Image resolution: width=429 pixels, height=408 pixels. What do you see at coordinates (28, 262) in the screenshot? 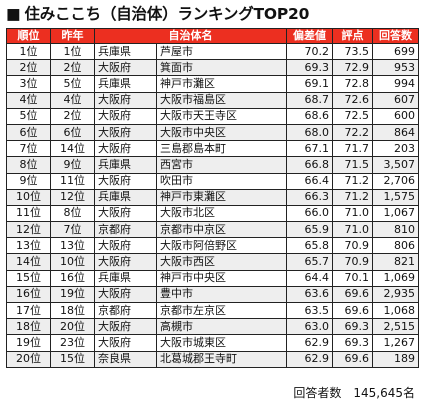
I see `cell-rank: 14位` at bounding box center [28, 262].